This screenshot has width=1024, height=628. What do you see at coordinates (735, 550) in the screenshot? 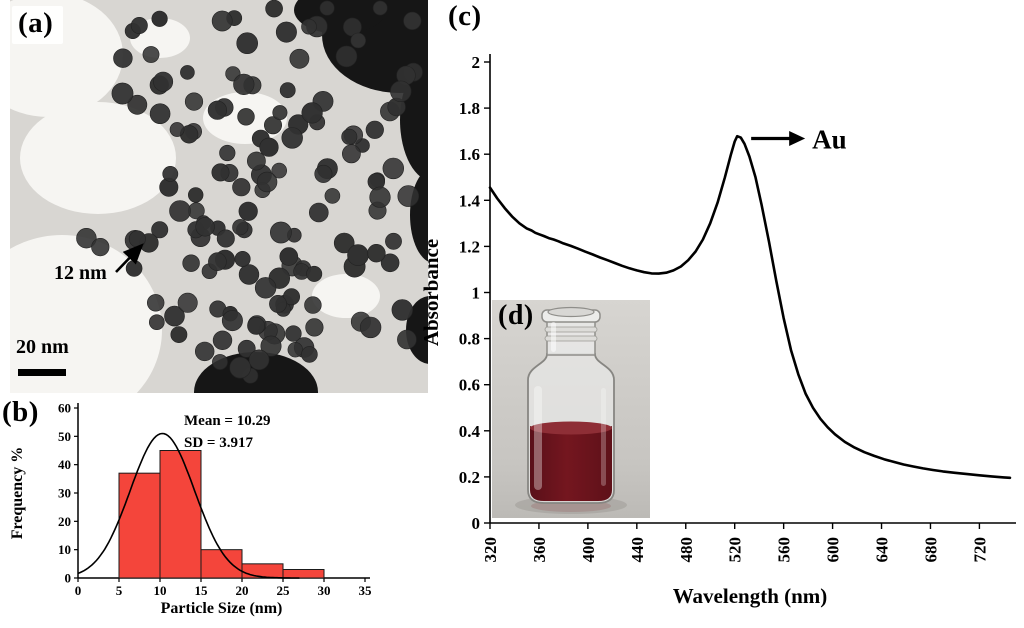
I see `x-tick-label: 520` at bounding box center [735, 550].